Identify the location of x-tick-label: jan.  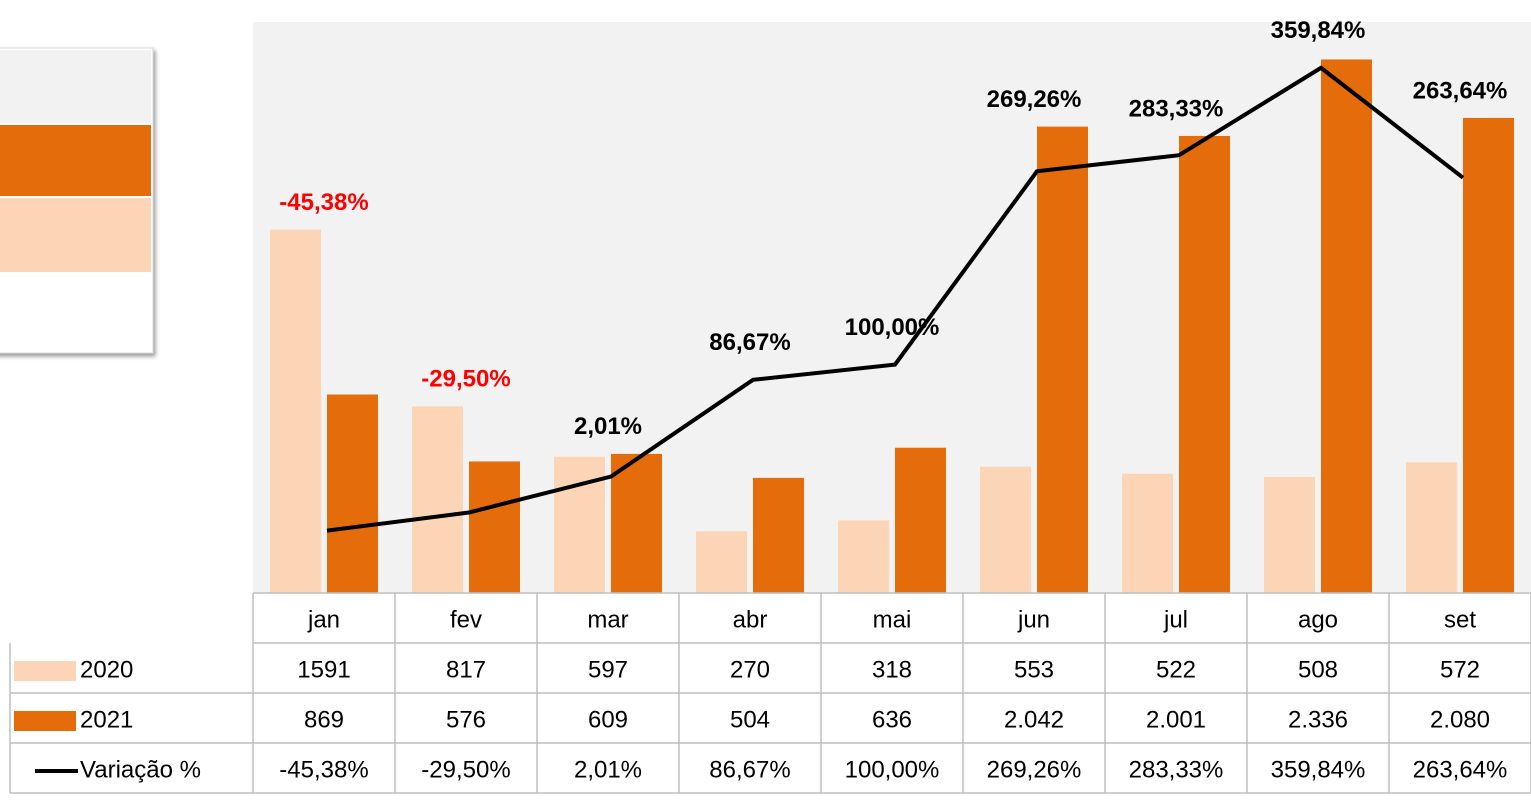
(323, 619).